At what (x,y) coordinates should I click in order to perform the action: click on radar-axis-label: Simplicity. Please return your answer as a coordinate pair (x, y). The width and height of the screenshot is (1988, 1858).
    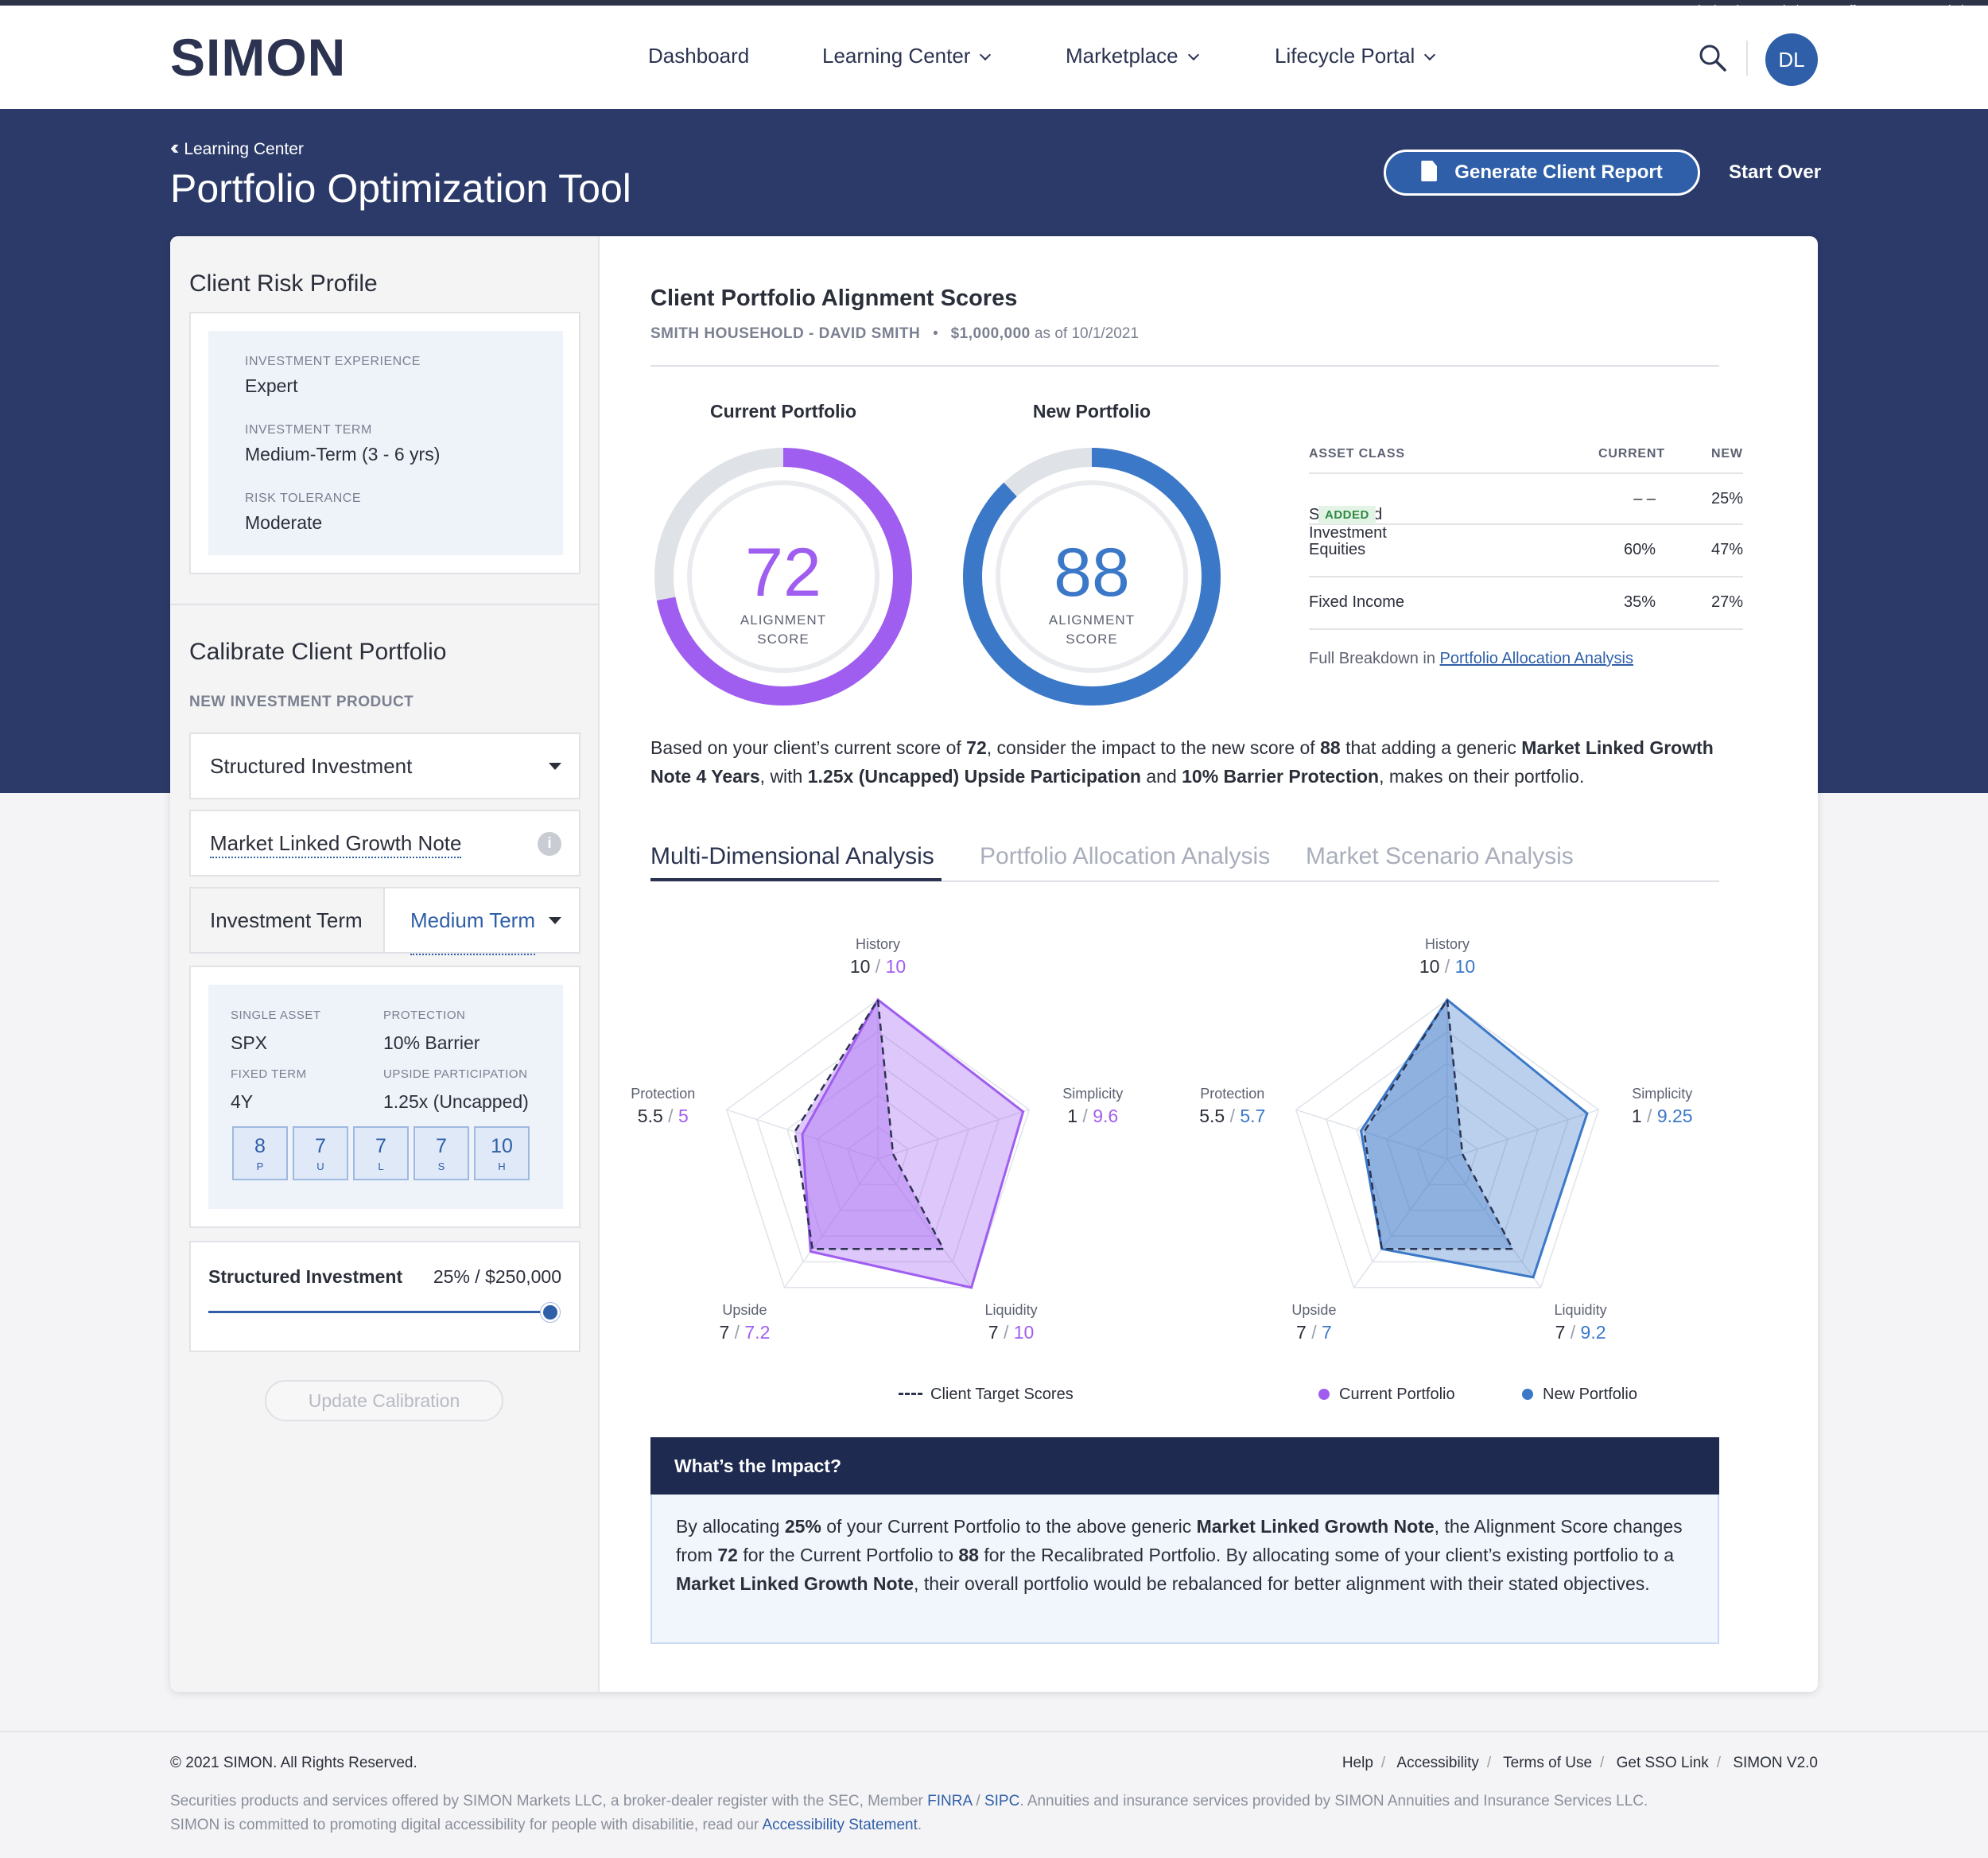
    Looking at the image, I should click on (1662, 1094).